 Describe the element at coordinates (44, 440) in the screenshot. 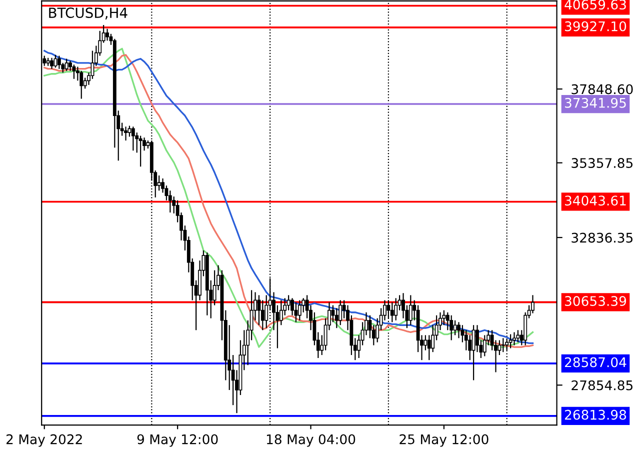

I see `x-tick-label: 2 May 2022` at that location.